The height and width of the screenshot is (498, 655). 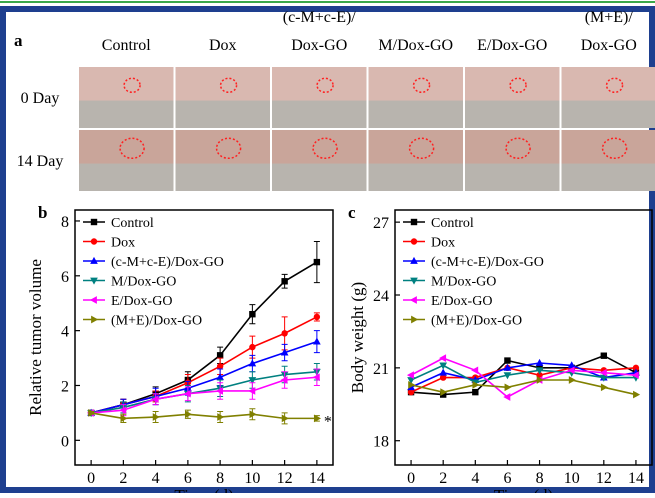 What do you see at coordinates (328, 421) in the screenshot?
I see `annotation: *` at bounding box center [328, 421].